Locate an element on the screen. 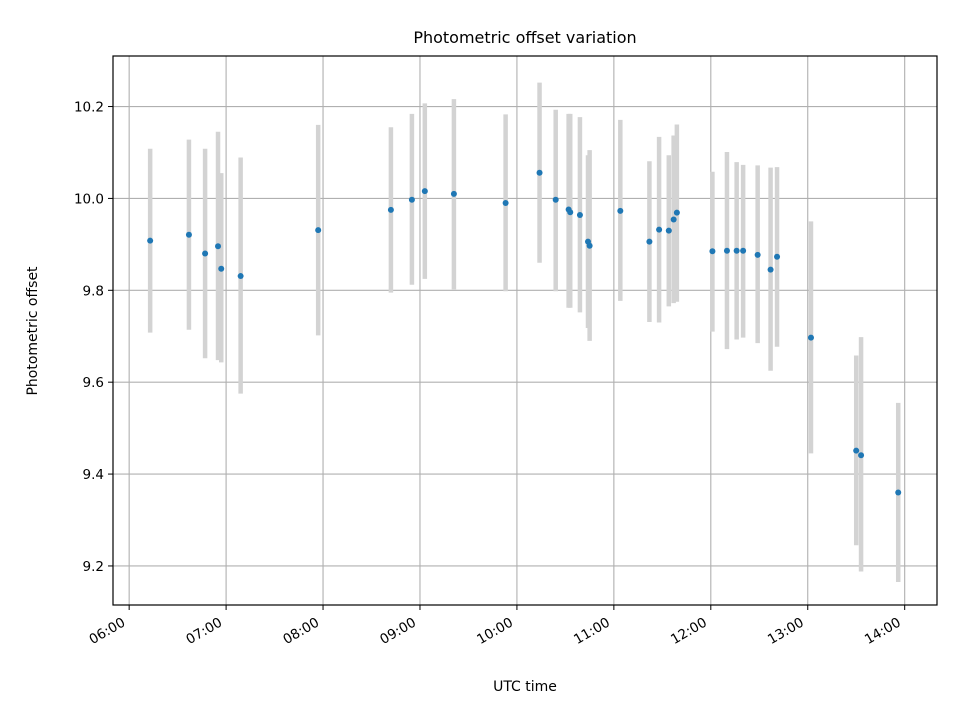  x-tick-label: 12:00 is located at coordinates (689, 631).